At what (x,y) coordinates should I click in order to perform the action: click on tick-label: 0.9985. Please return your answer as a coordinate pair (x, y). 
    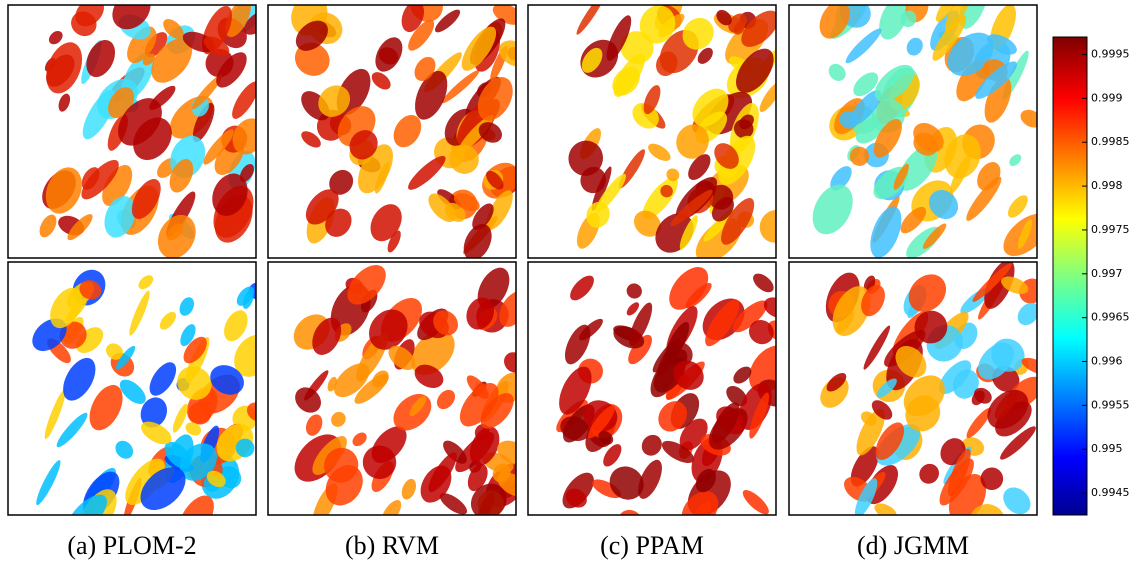
    Looking at the image, I should click on (1110, 141).